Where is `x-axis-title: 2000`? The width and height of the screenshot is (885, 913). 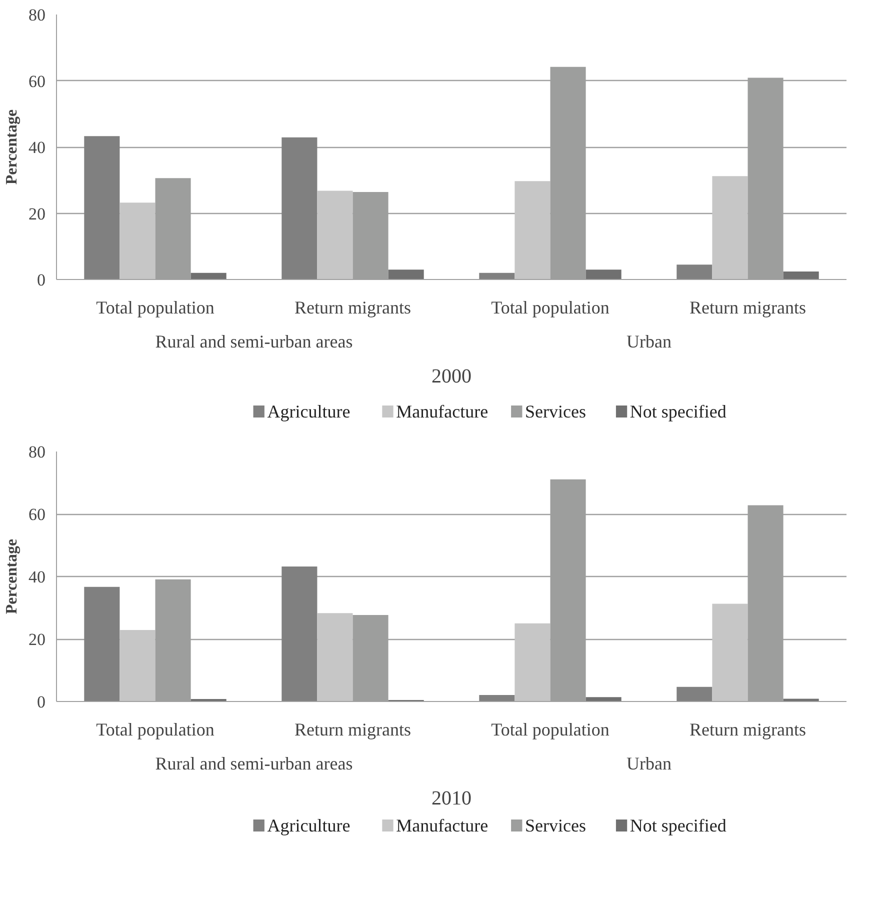 x-axis-title: 2000 is located at coordinates (452, 377).